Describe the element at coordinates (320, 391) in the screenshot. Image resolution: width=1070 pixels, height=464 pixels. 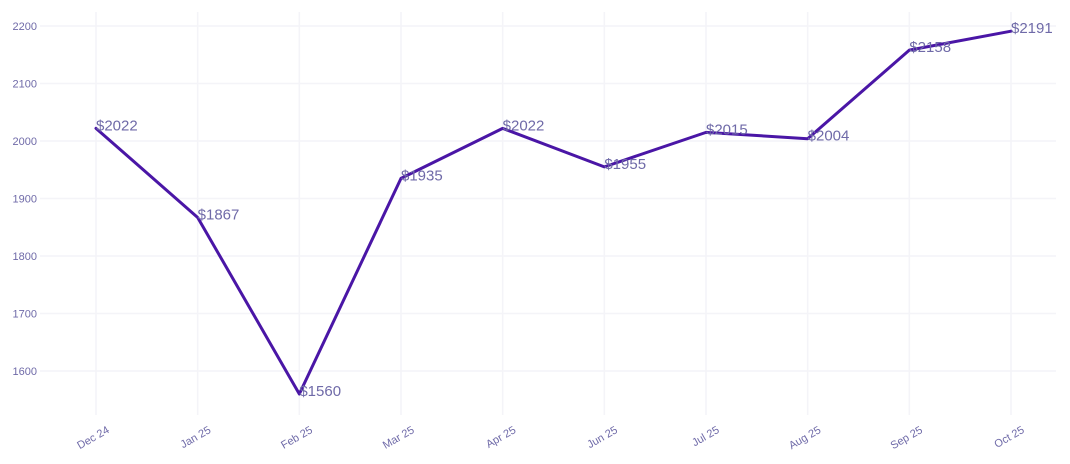
I see `data-label: $1560` at that location.